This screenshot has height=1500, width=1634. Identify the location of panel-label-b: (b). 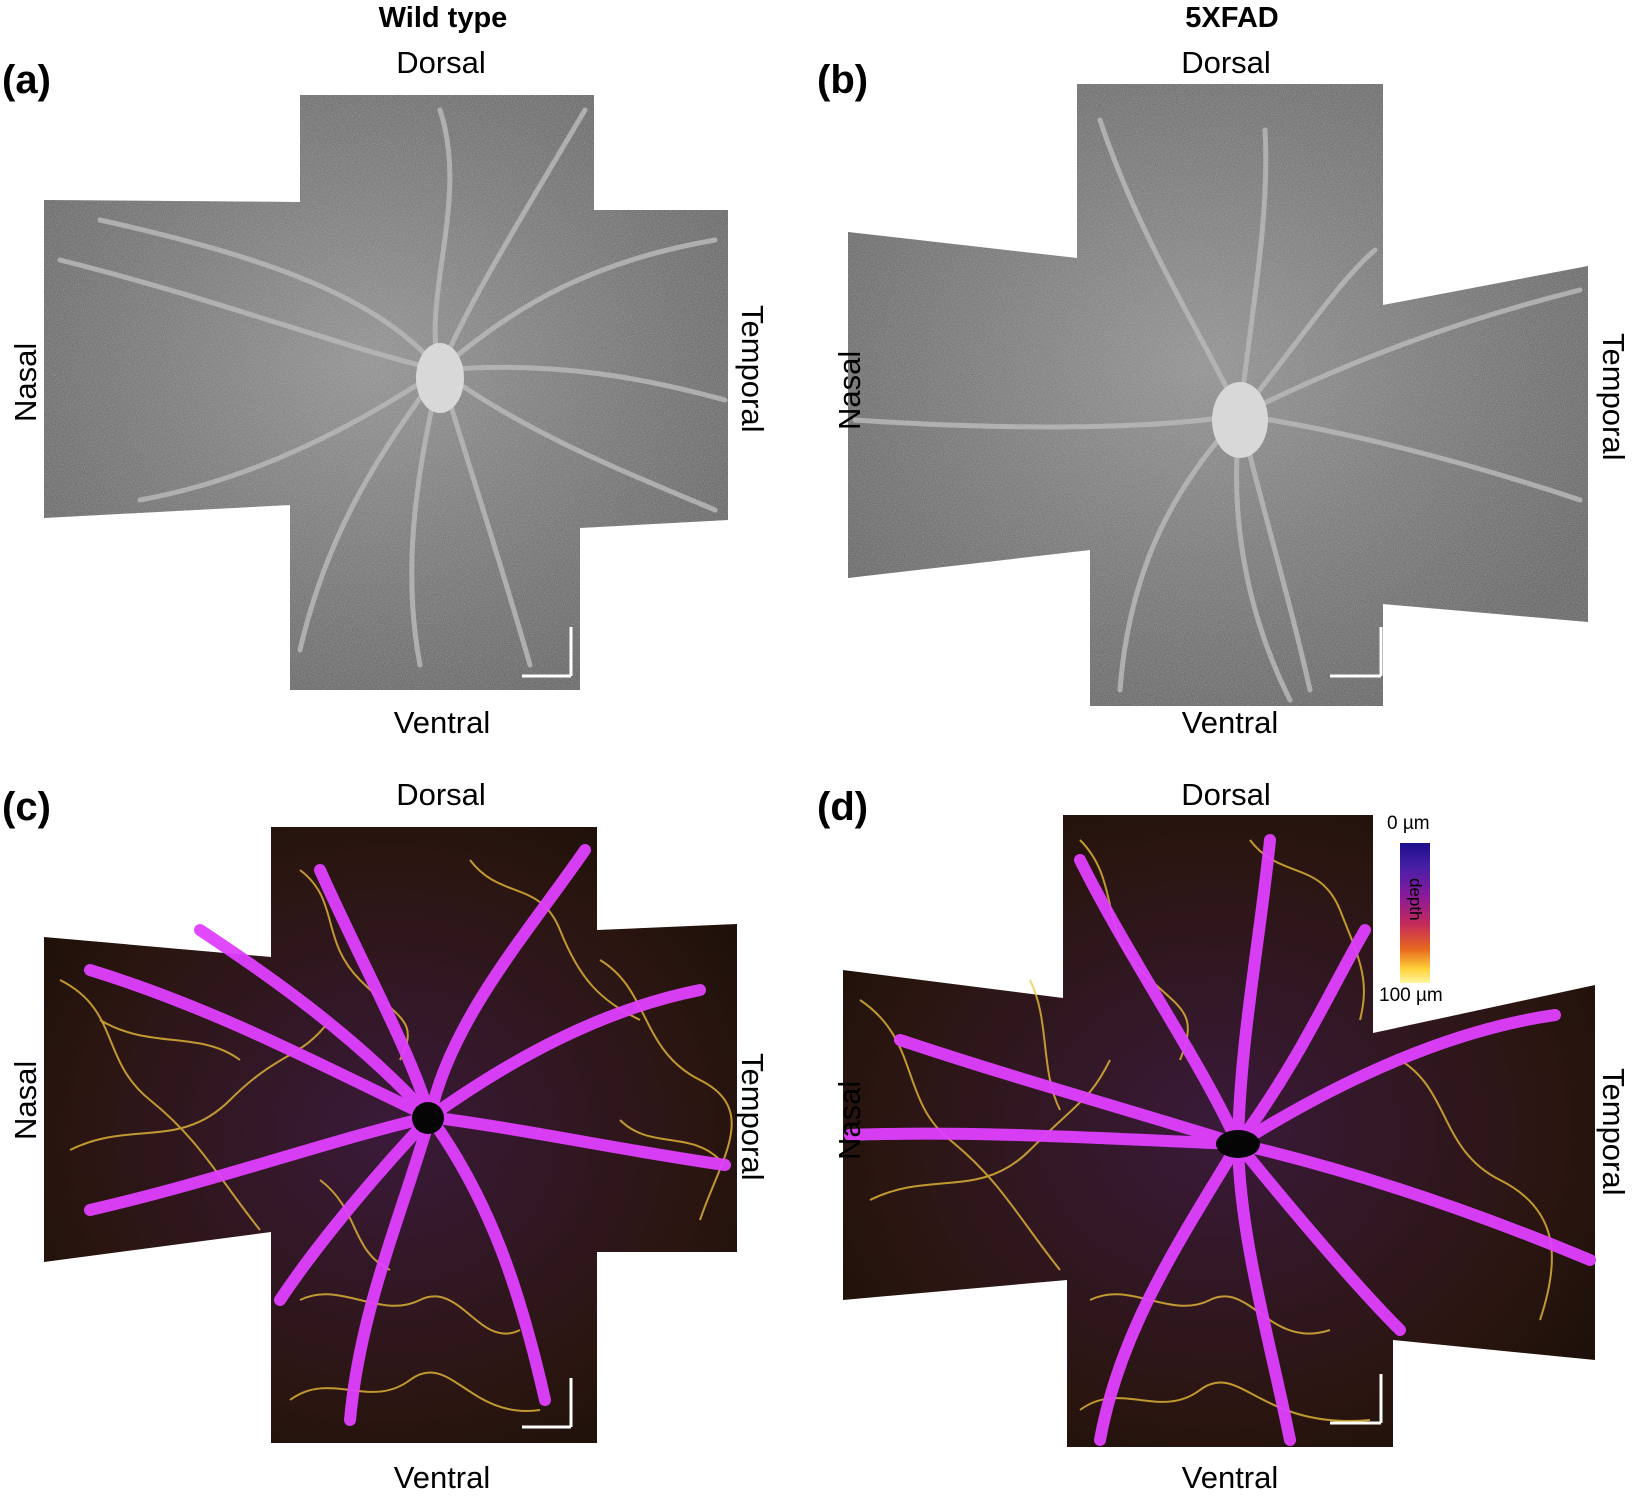
(843, 80).